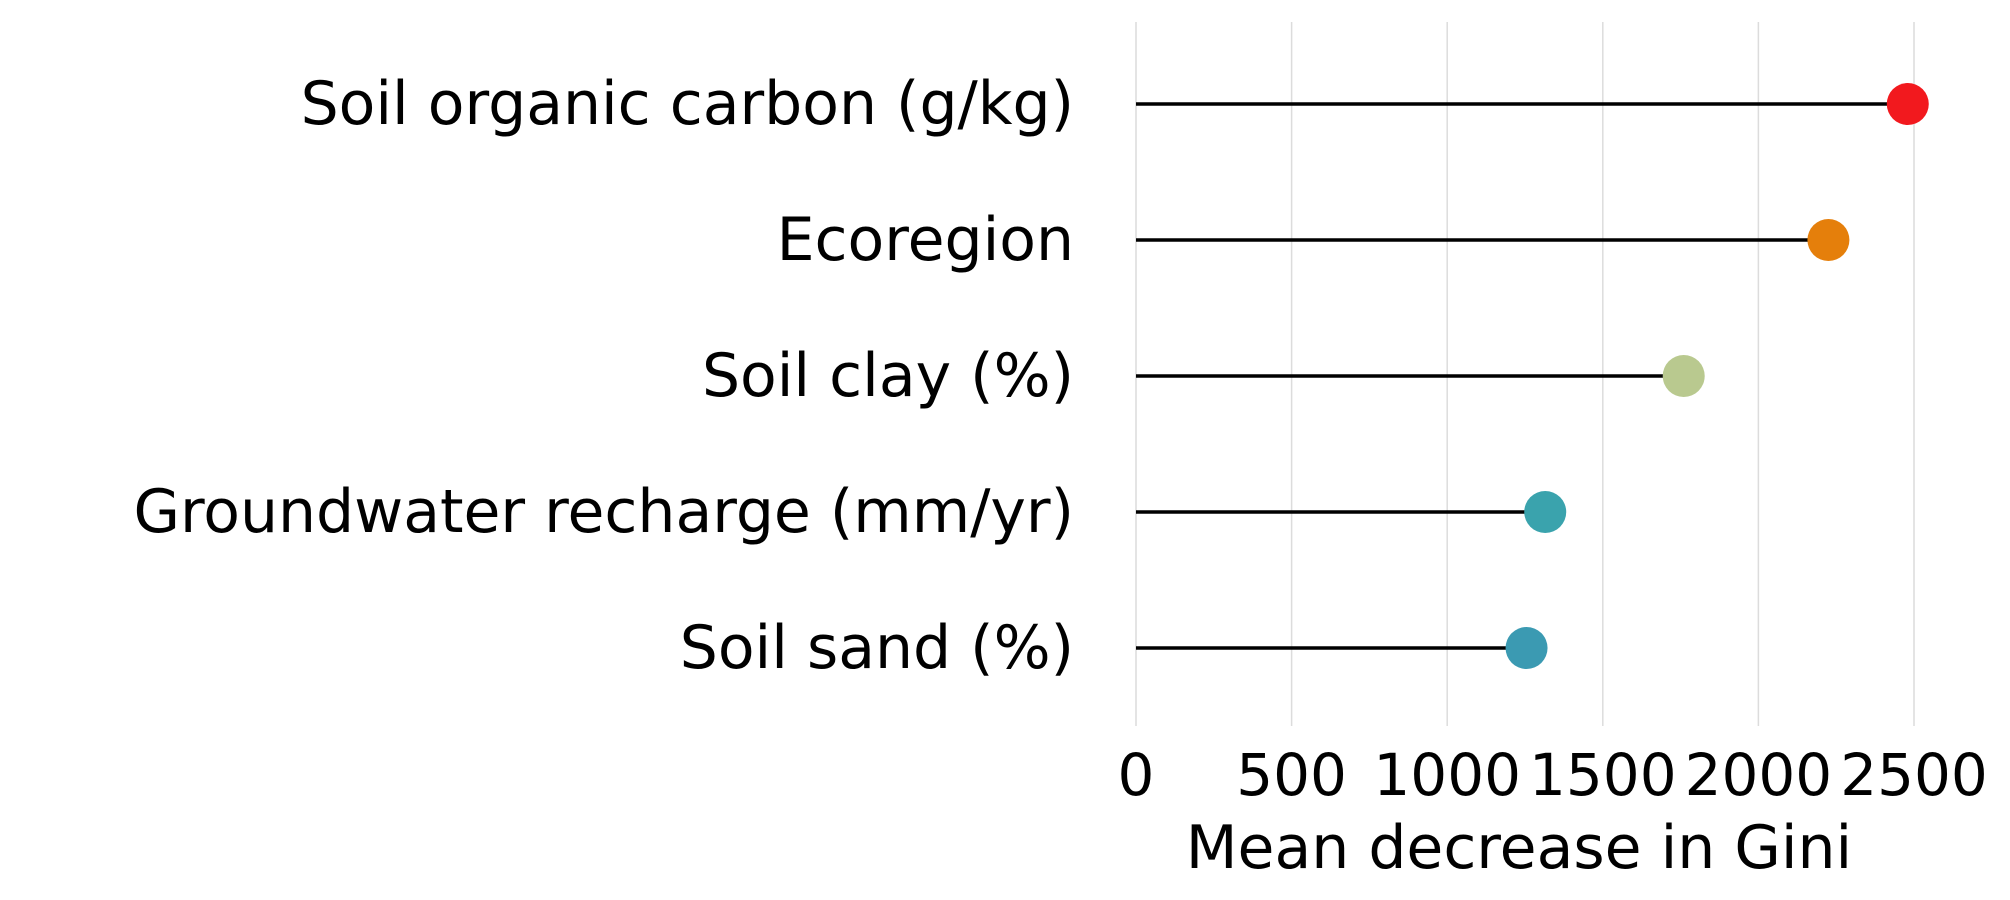 Image resolution: width=2010 pixels, height=900 pixels. Describe the element at coordinates (1136, 775) in the screenshot. I see `x-tick-label: 0` at that location.